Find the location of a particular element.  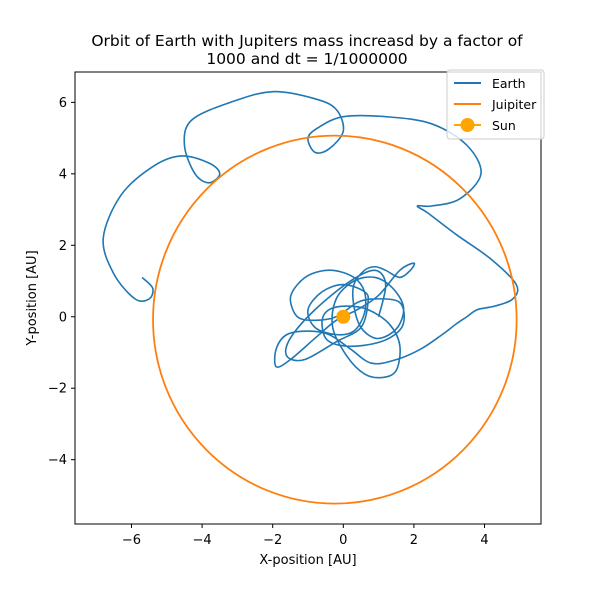

x-tick-label: −4 is located at coordinates (202, 540).